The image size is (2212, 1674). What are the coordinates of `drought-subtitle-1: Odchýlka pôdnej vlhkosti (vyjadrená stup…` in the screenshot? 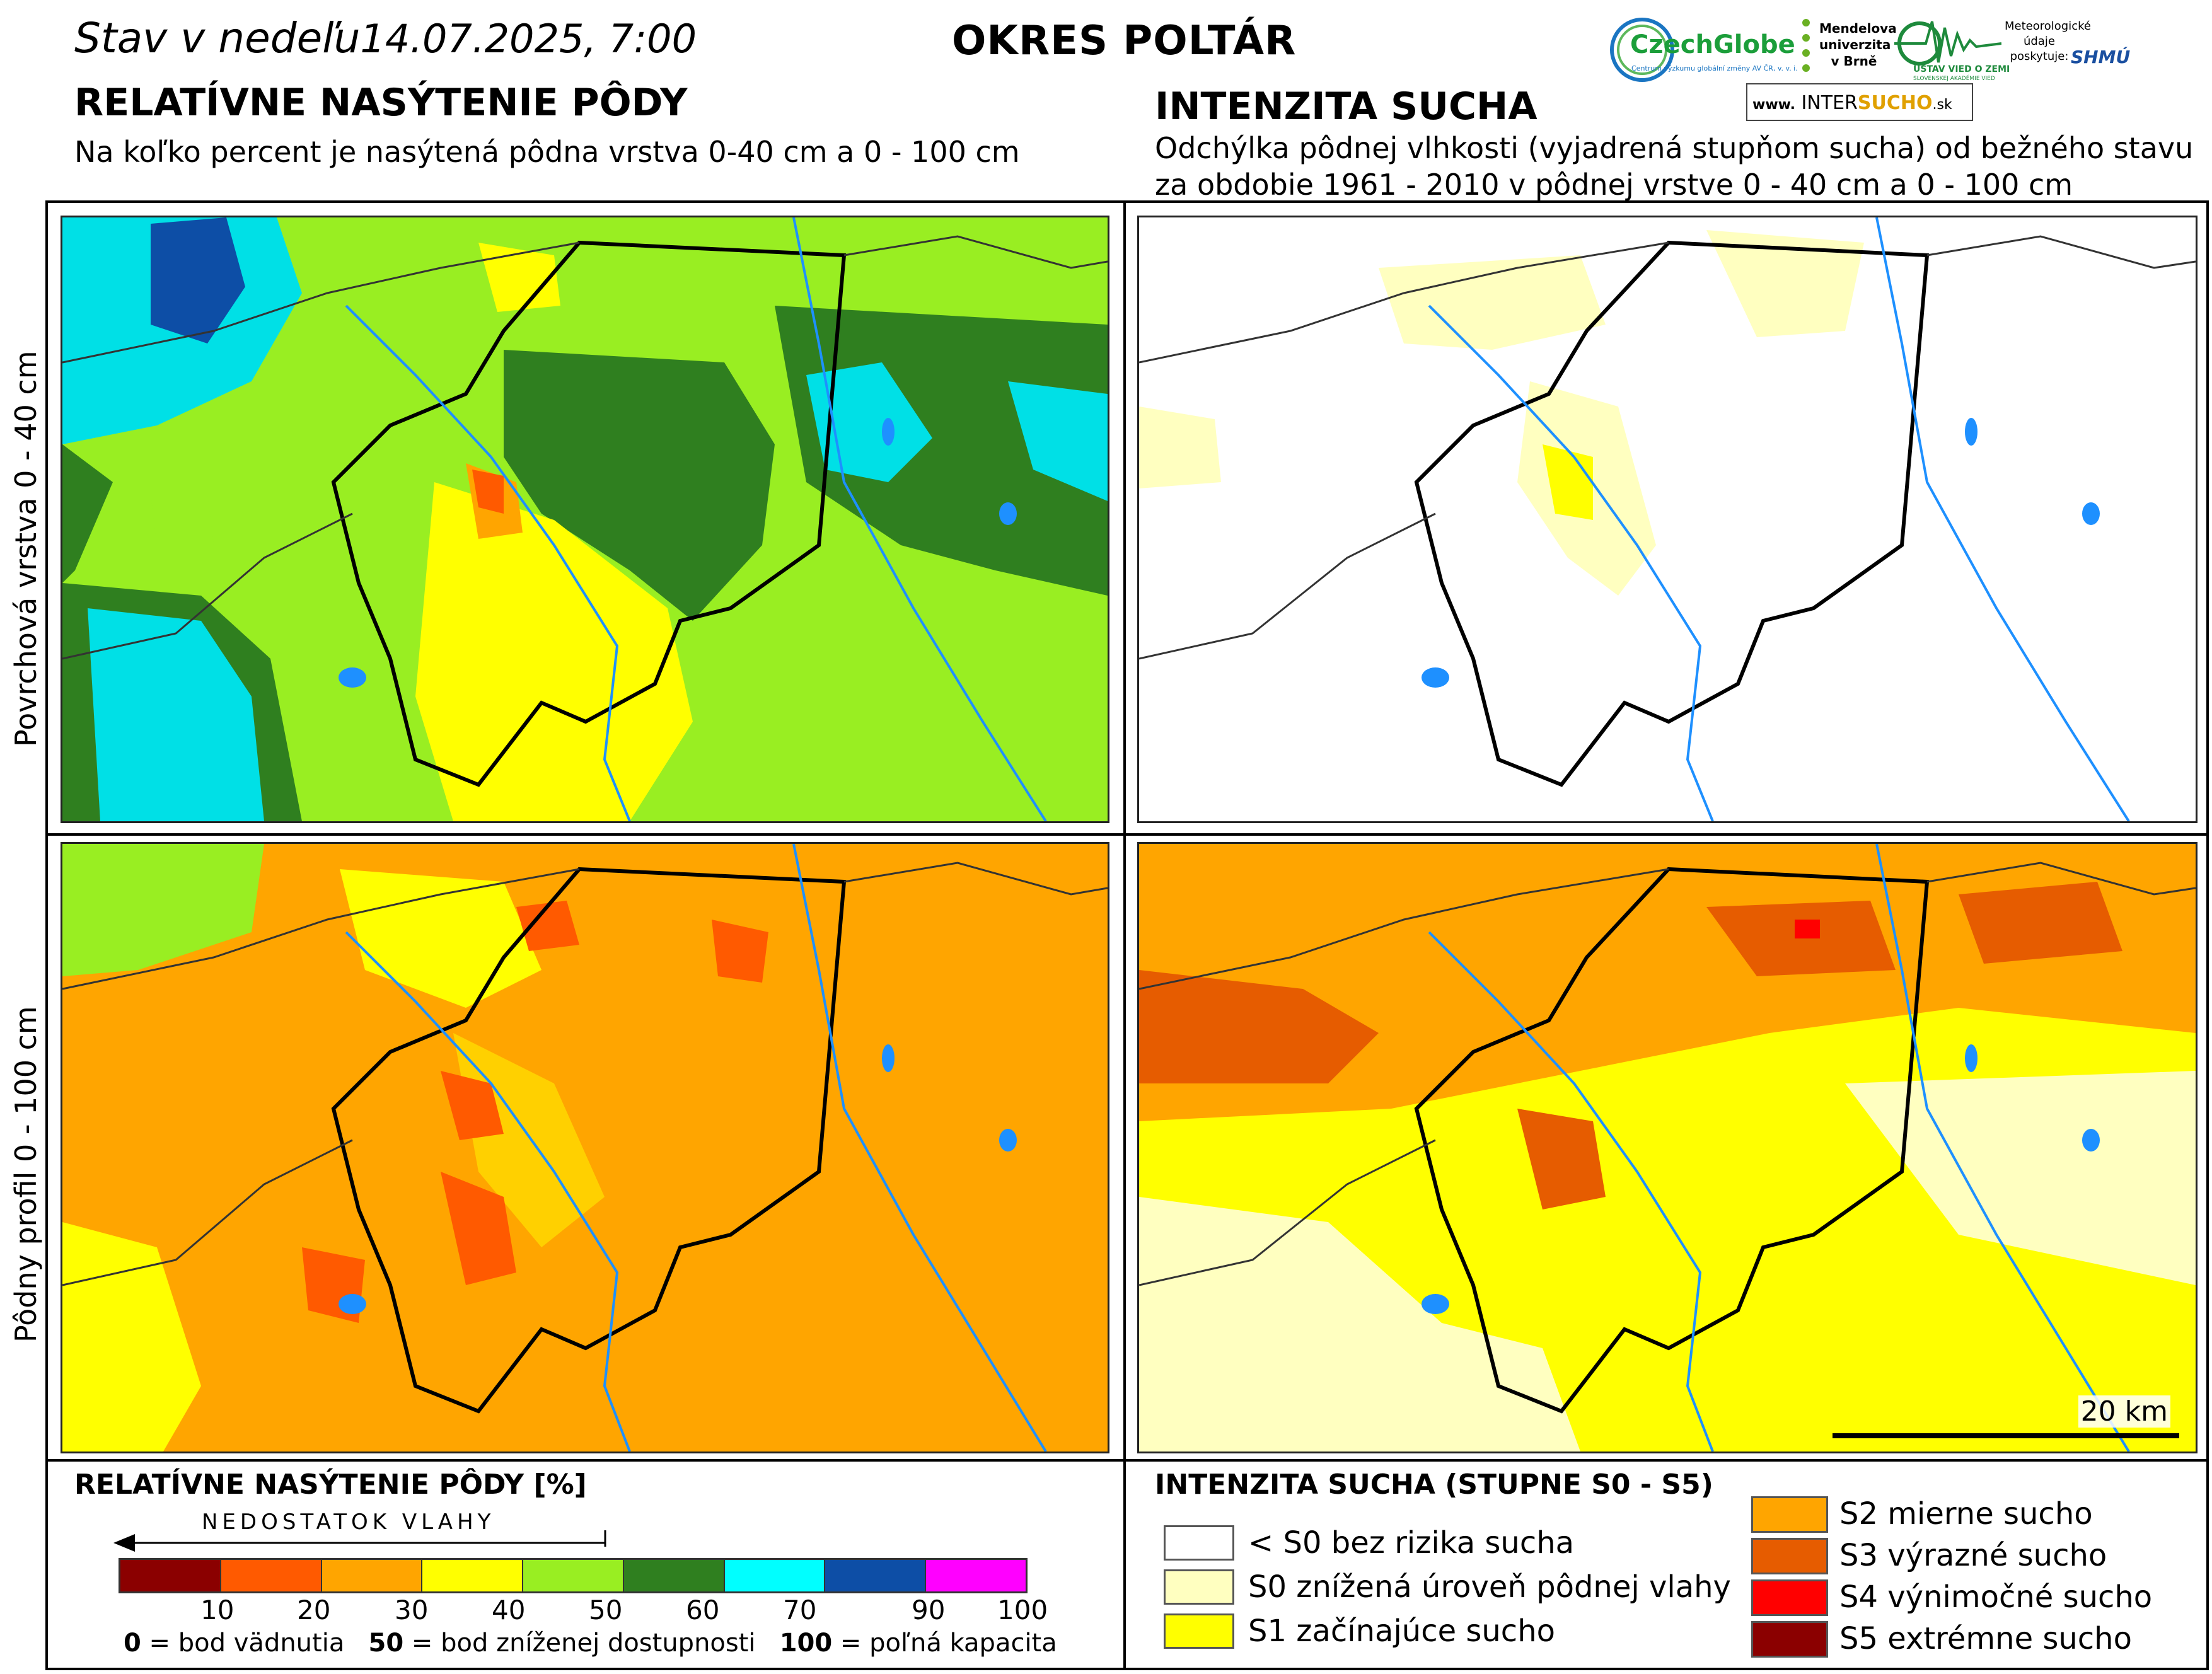 It's located at (1674, 148).